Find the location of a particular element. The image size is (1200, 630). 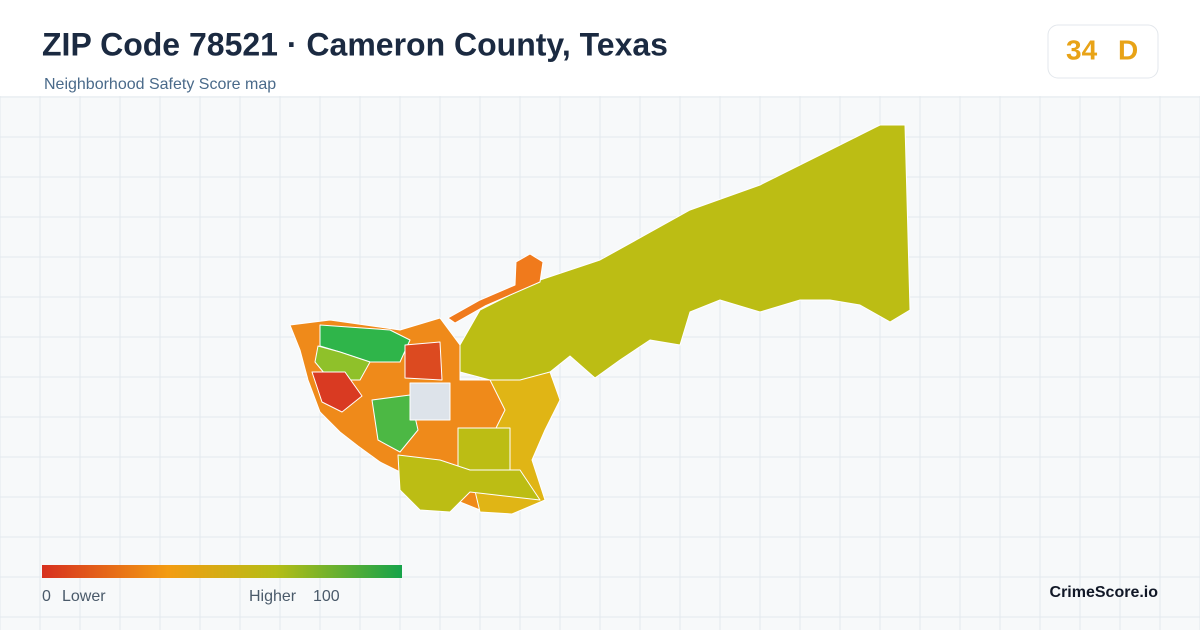

legend-gradient is located at coordinates (222, 571).